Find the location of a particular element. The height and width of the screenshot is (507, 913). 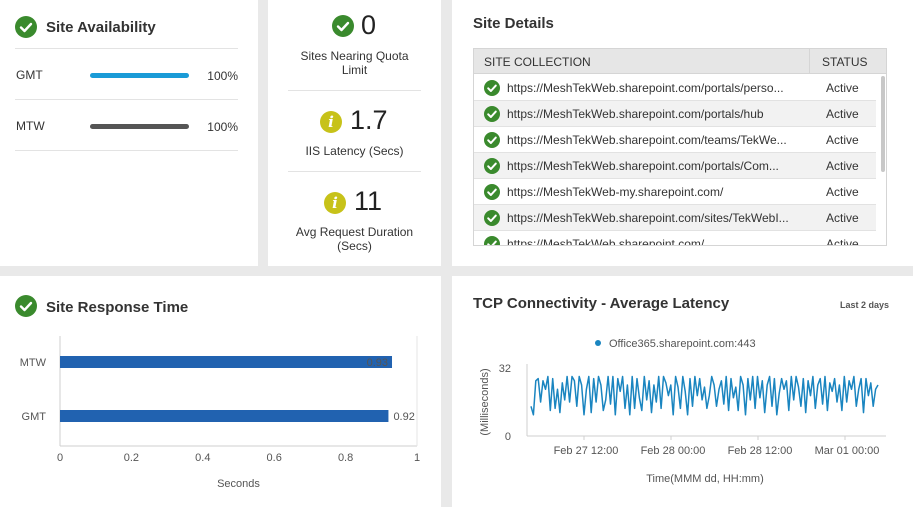

x-tick-label: 0 is located at coordinates (60, 458).